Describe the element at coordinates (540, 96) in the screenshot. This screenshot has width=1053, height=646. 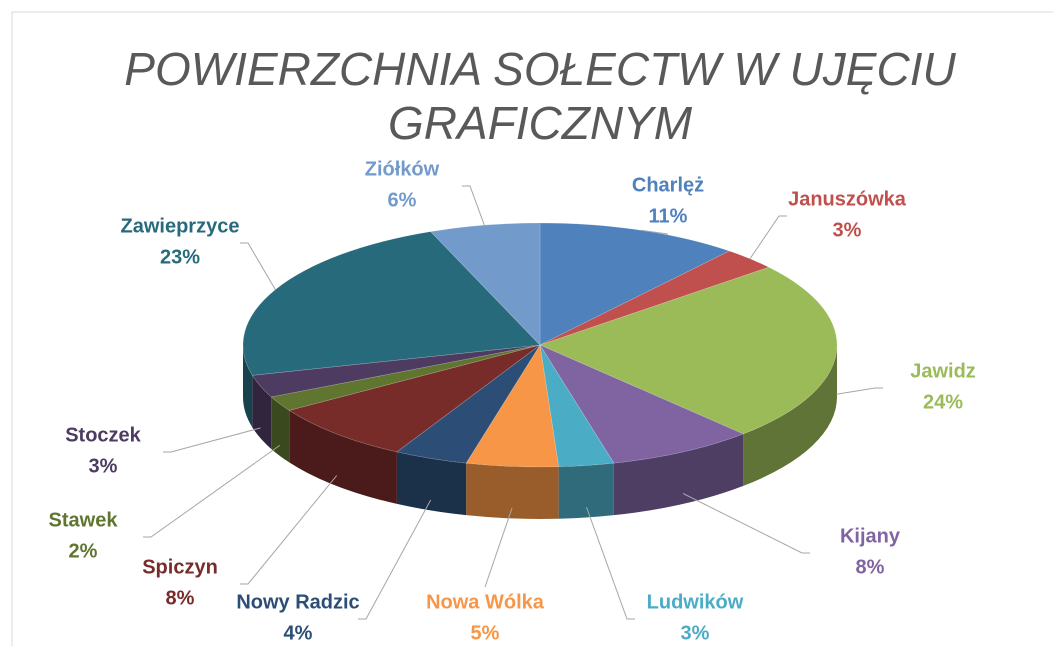
I see `chart-title: POWIERZCHNIA SOŁECTW W UJĘCIU GRAFICZNYM` at that location.